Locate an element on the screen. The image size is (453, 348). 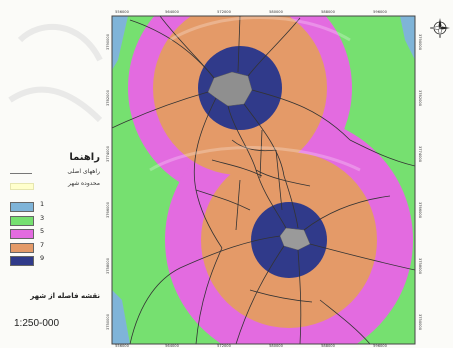
grid-label-bottom: 556000 is located at coordinates (122, 346).